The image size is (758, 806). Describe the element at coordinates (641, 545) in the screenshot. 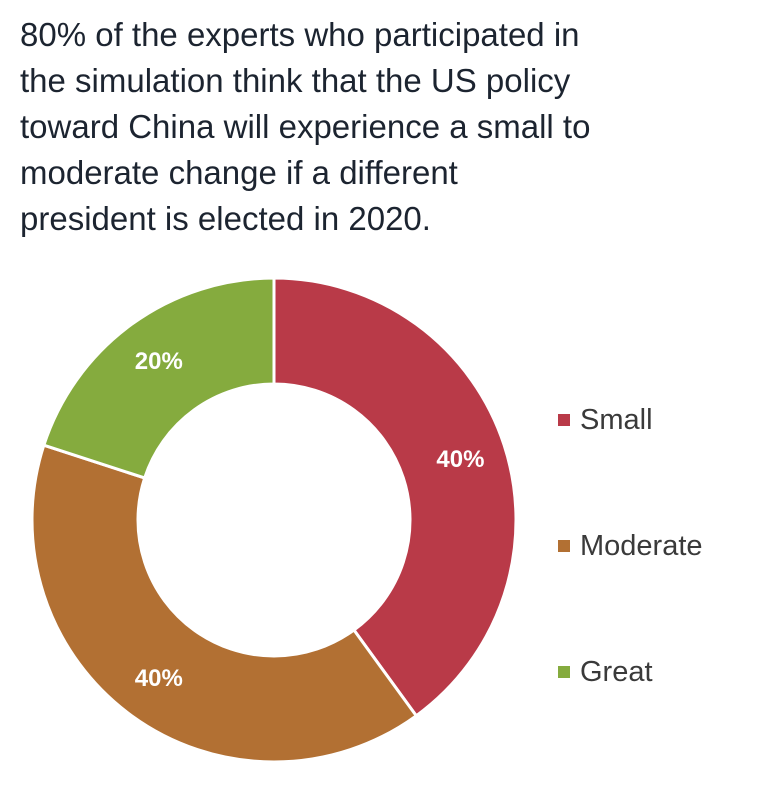

I see `legend-label-moderate: Moderate` at that location.